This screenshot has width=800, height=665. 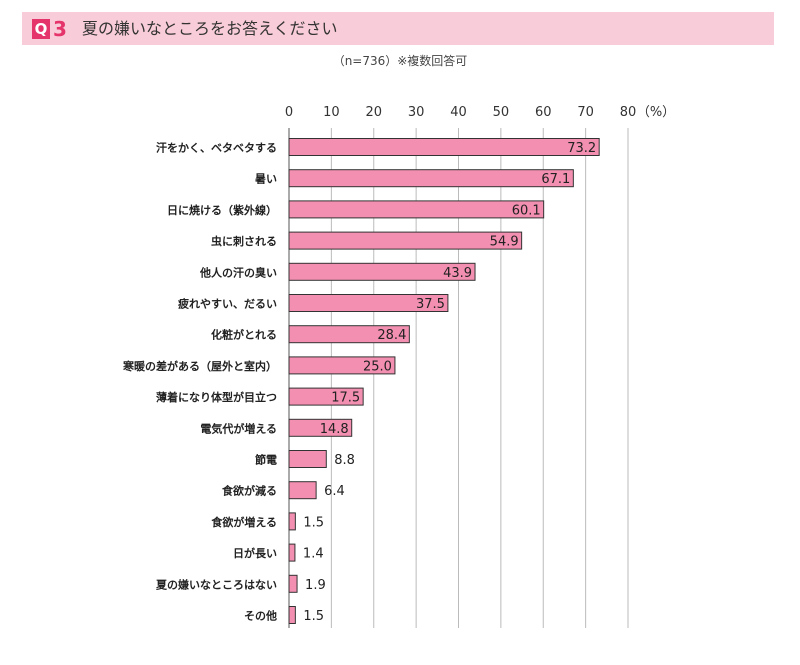 I want to click on category-label: その他, so click(x=260, y=616).